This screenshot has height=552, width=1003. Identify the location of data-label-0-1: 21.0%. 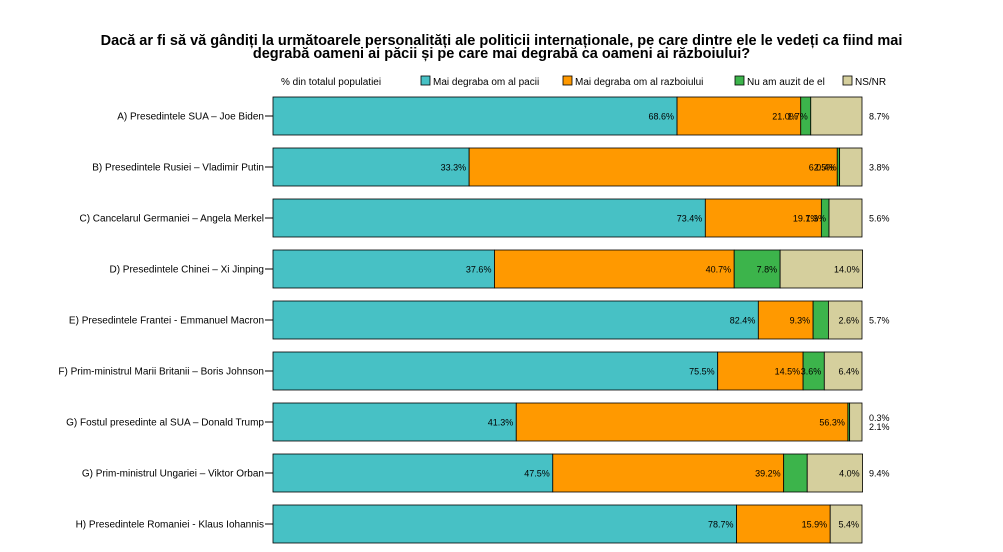
(785, 117).